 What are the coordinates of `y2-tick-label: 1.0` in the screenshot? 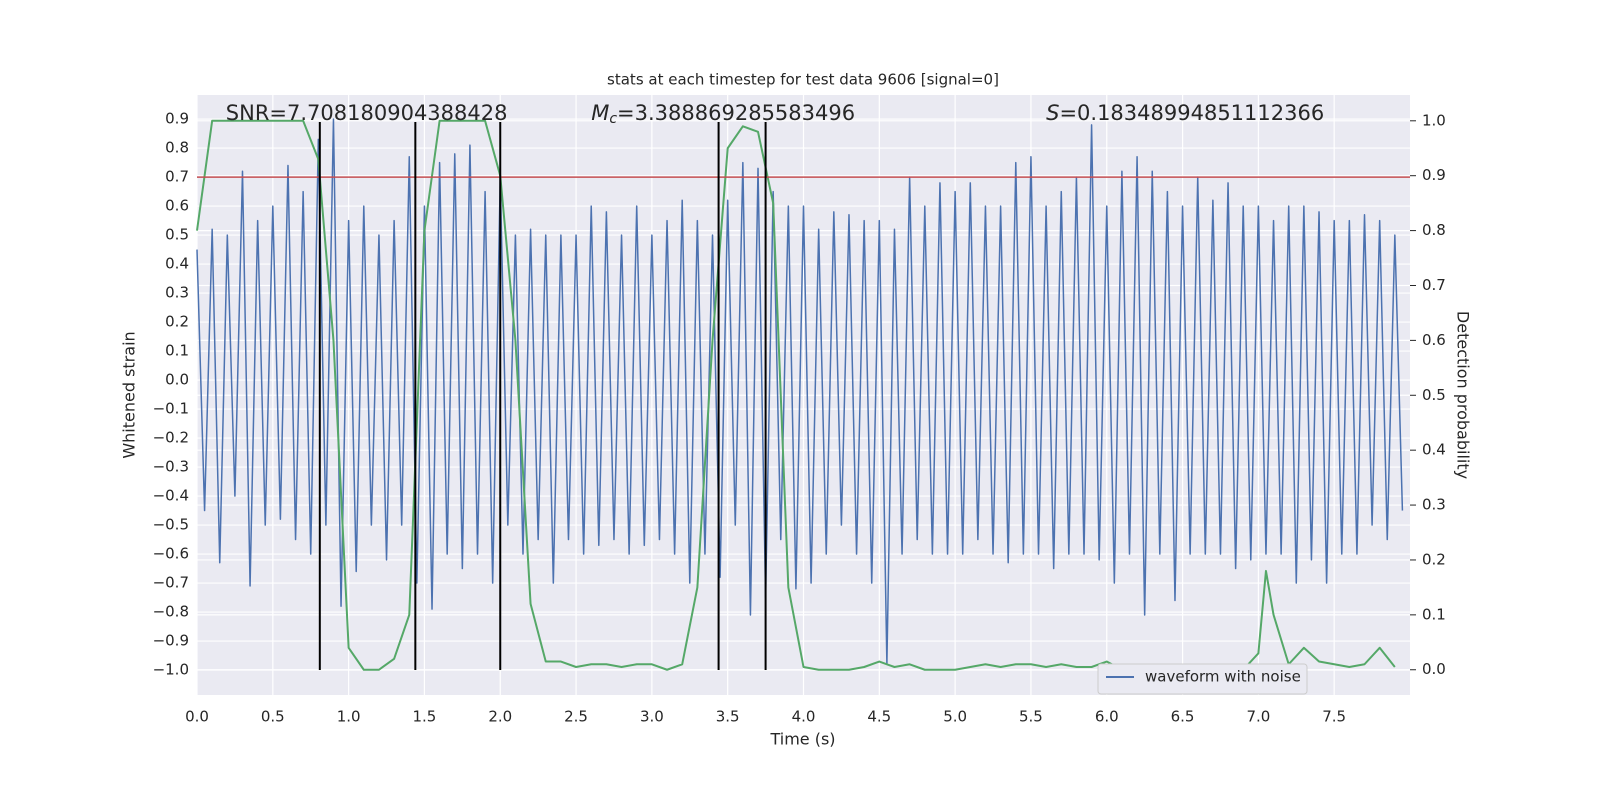 It's located at (1434, 120).